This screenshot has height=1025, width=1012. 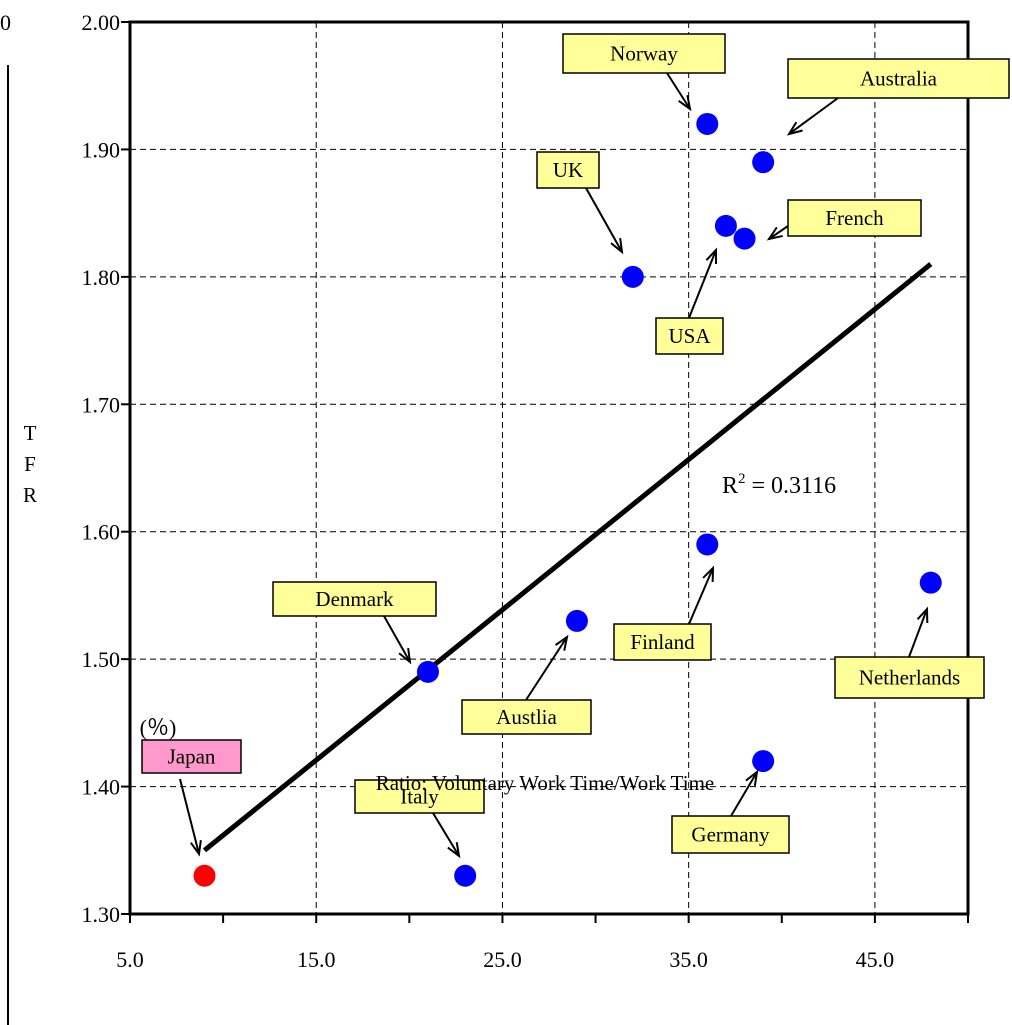 I want to click on data-point-germany, so click(x=763, y=761).